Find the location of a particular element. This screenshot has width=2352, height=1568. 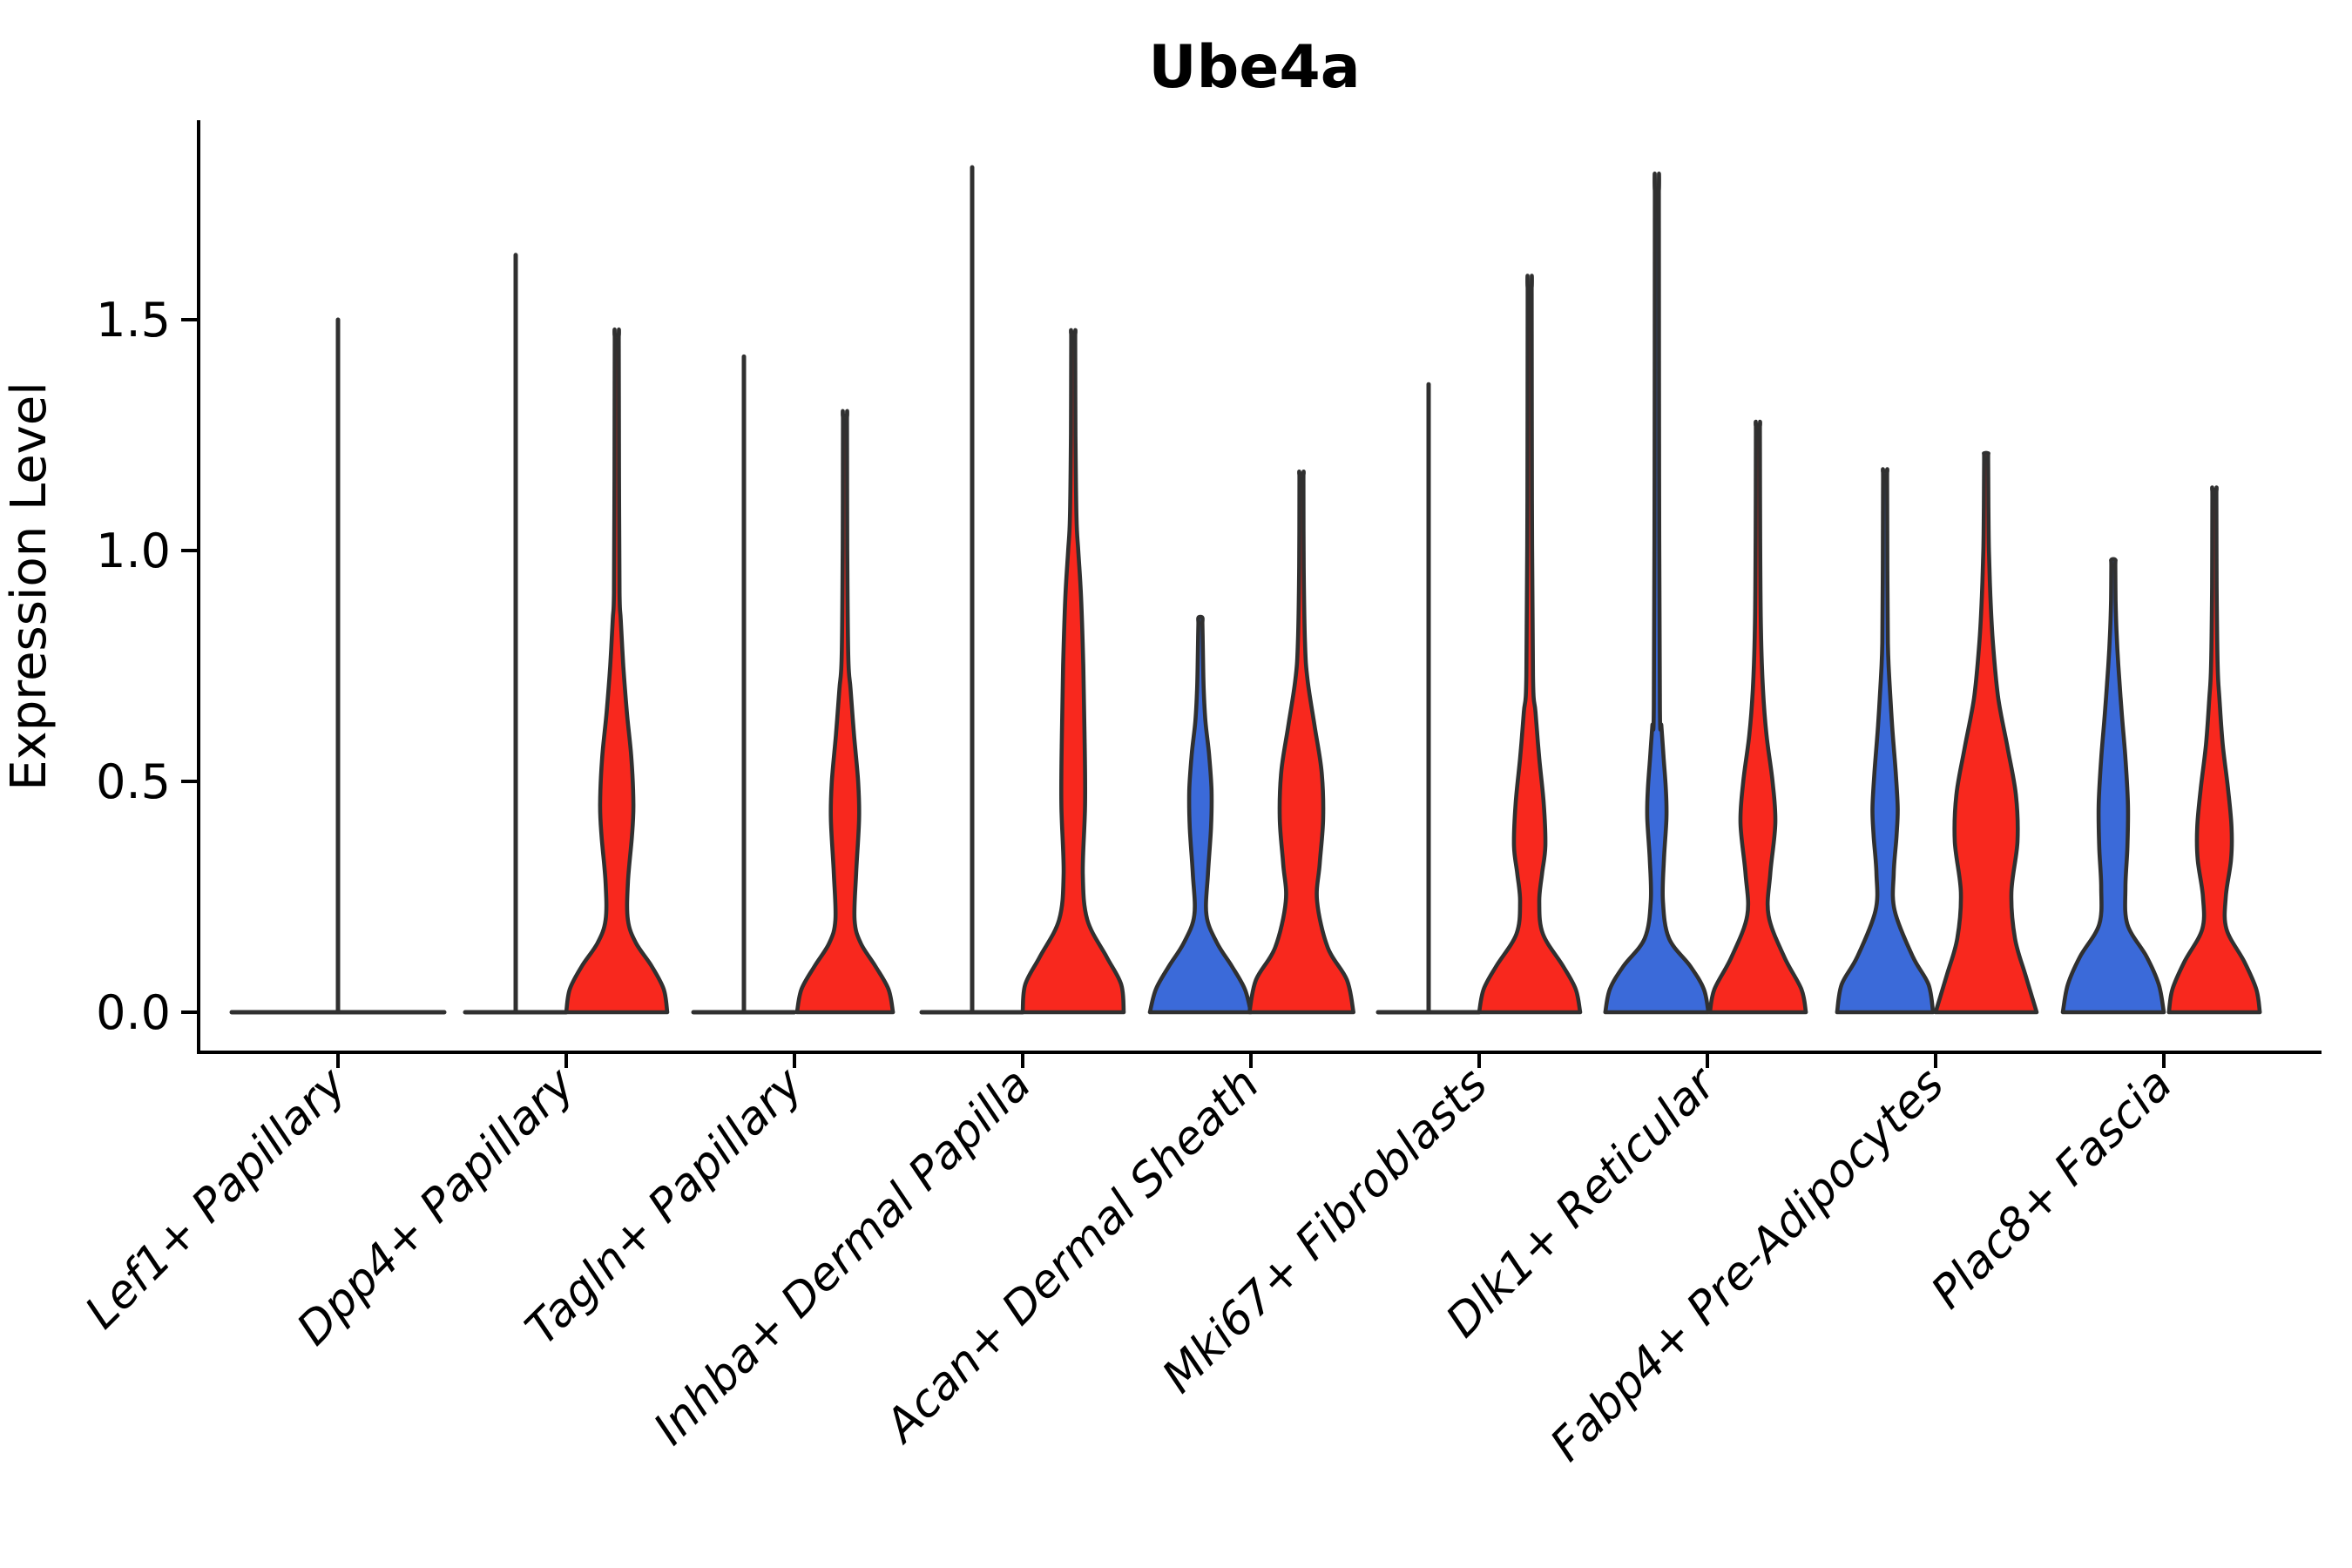

x-tick-label: Plac8+ Fascia is located at coordinates (2052, 1188).